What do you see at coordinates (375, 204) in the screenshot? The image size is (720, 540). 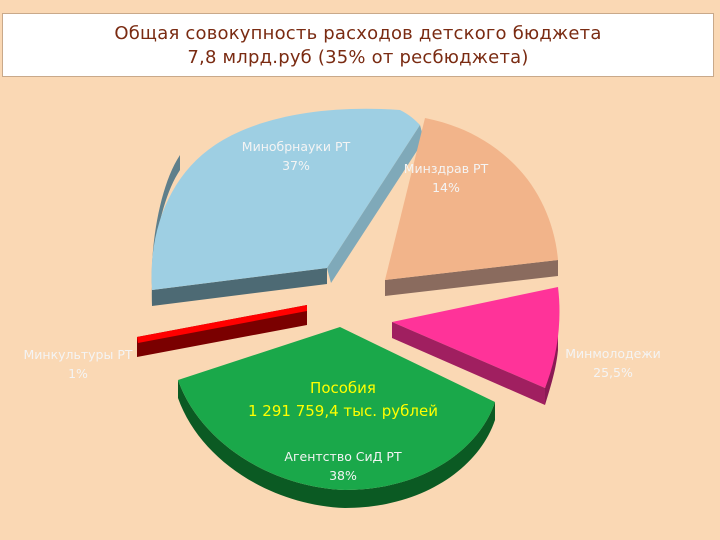 I see `slice-minobrnauki-edge` at bounding box center [375, 204].